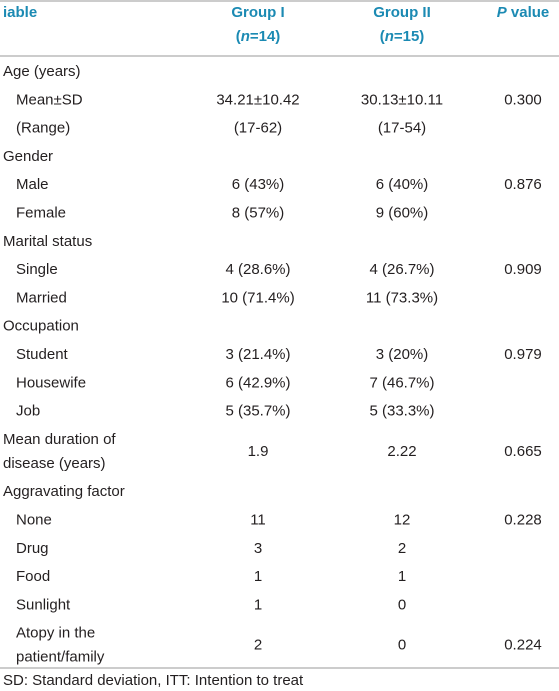  I want to click on header-text: Group II, so click(402, 12).